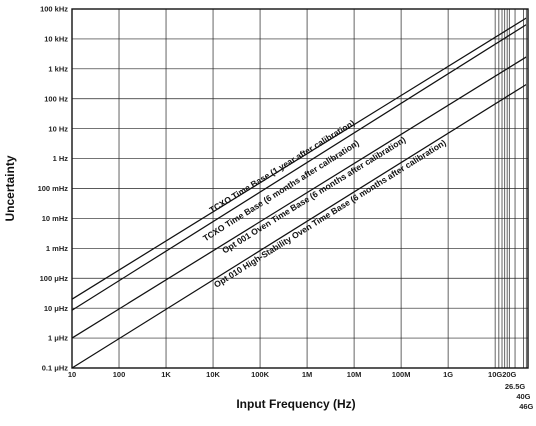 The height and width of the screenshot is (426, 536). Describe the element at coordinates (54, 278) in the screenshot. I see `y-tick-label: 100 μHz` at that location.